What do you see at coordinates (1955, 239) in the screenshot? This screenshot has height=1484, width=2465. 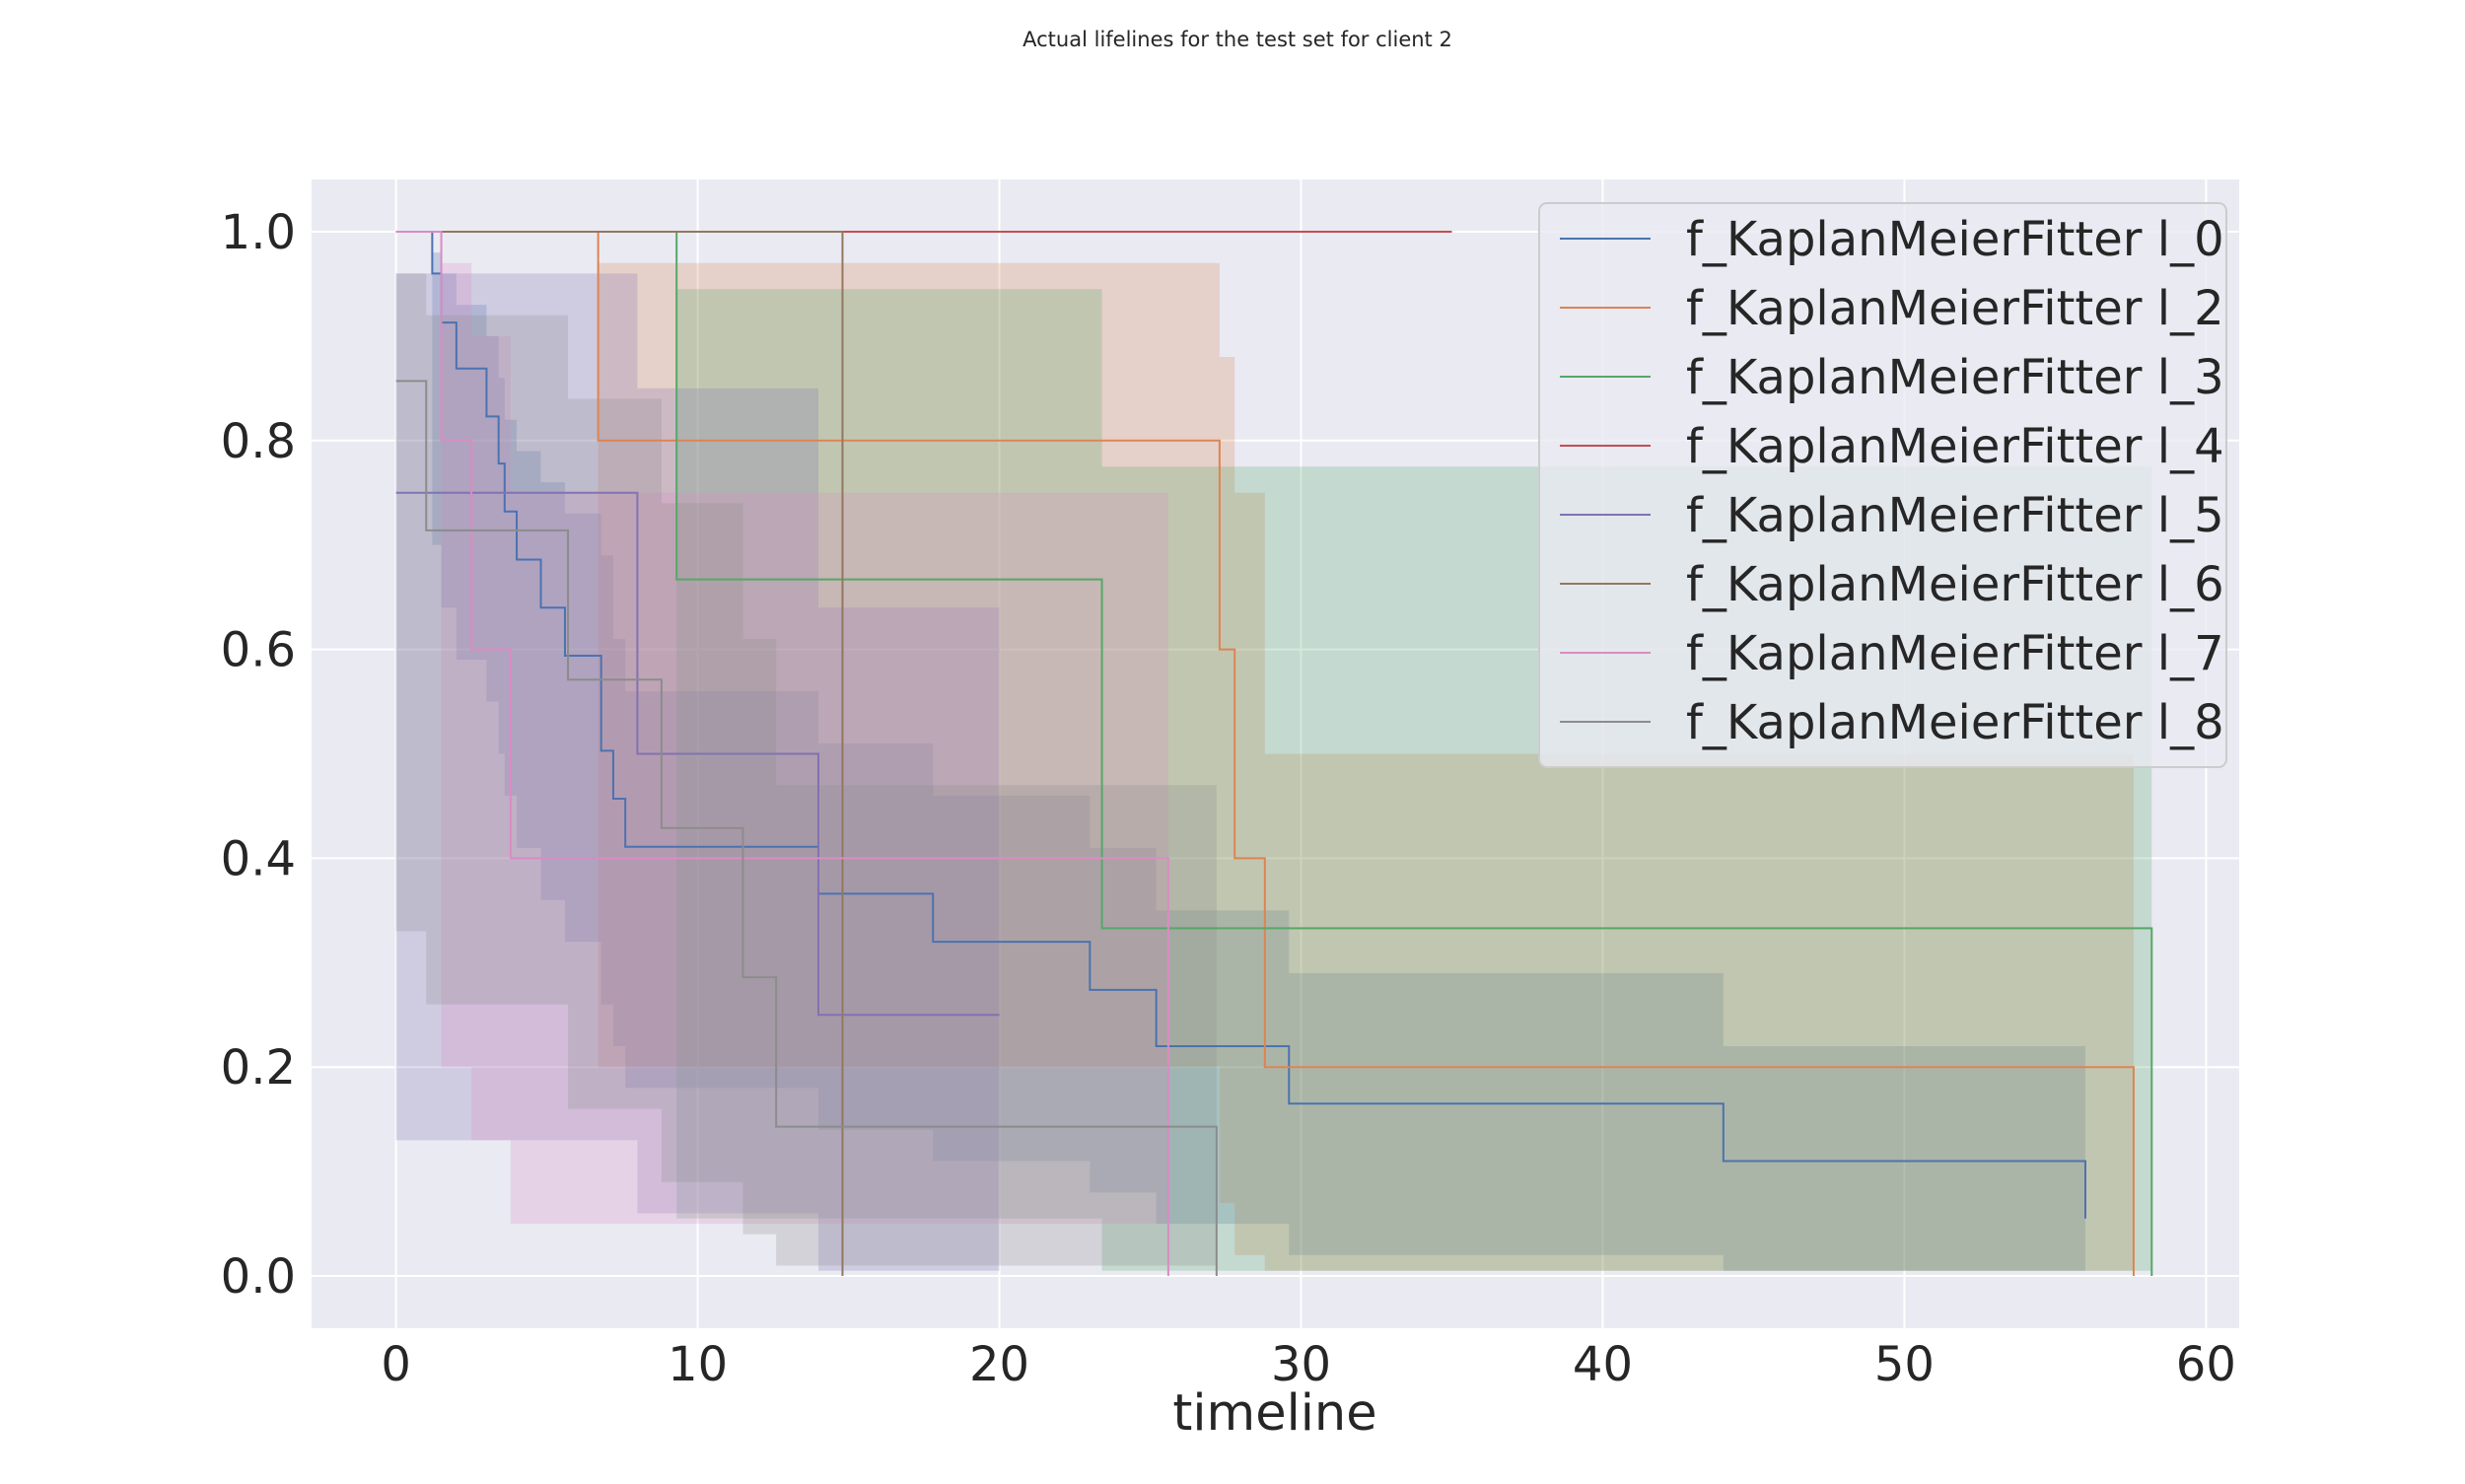 I see `legend-label: f_KaplanMeierFitter l_0` at bounding box center [1955, 239].